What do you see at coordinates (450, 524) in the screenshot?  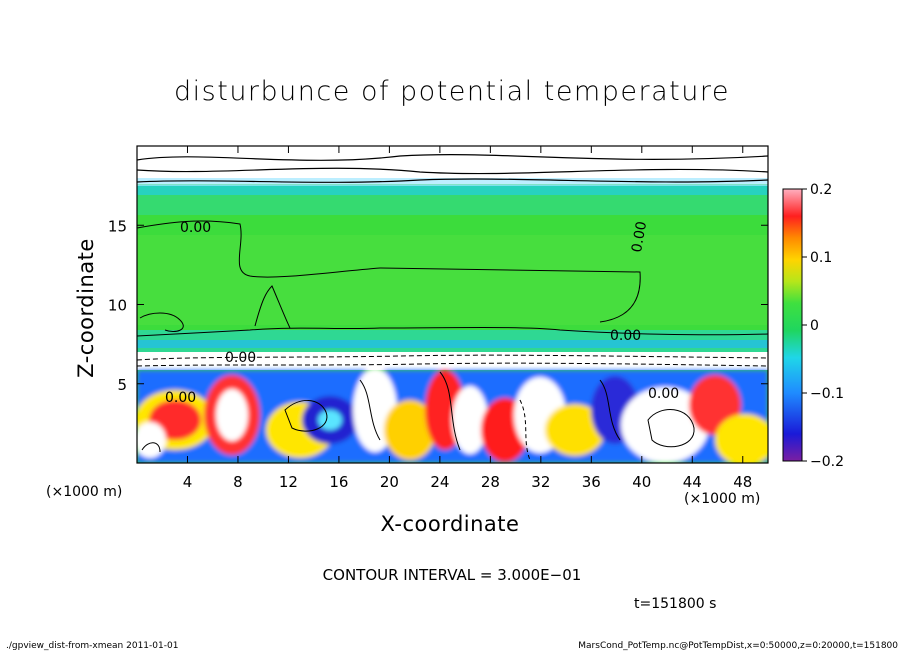 I see `x-axis-label: X-coordinate` at bounding box center [450, 524].